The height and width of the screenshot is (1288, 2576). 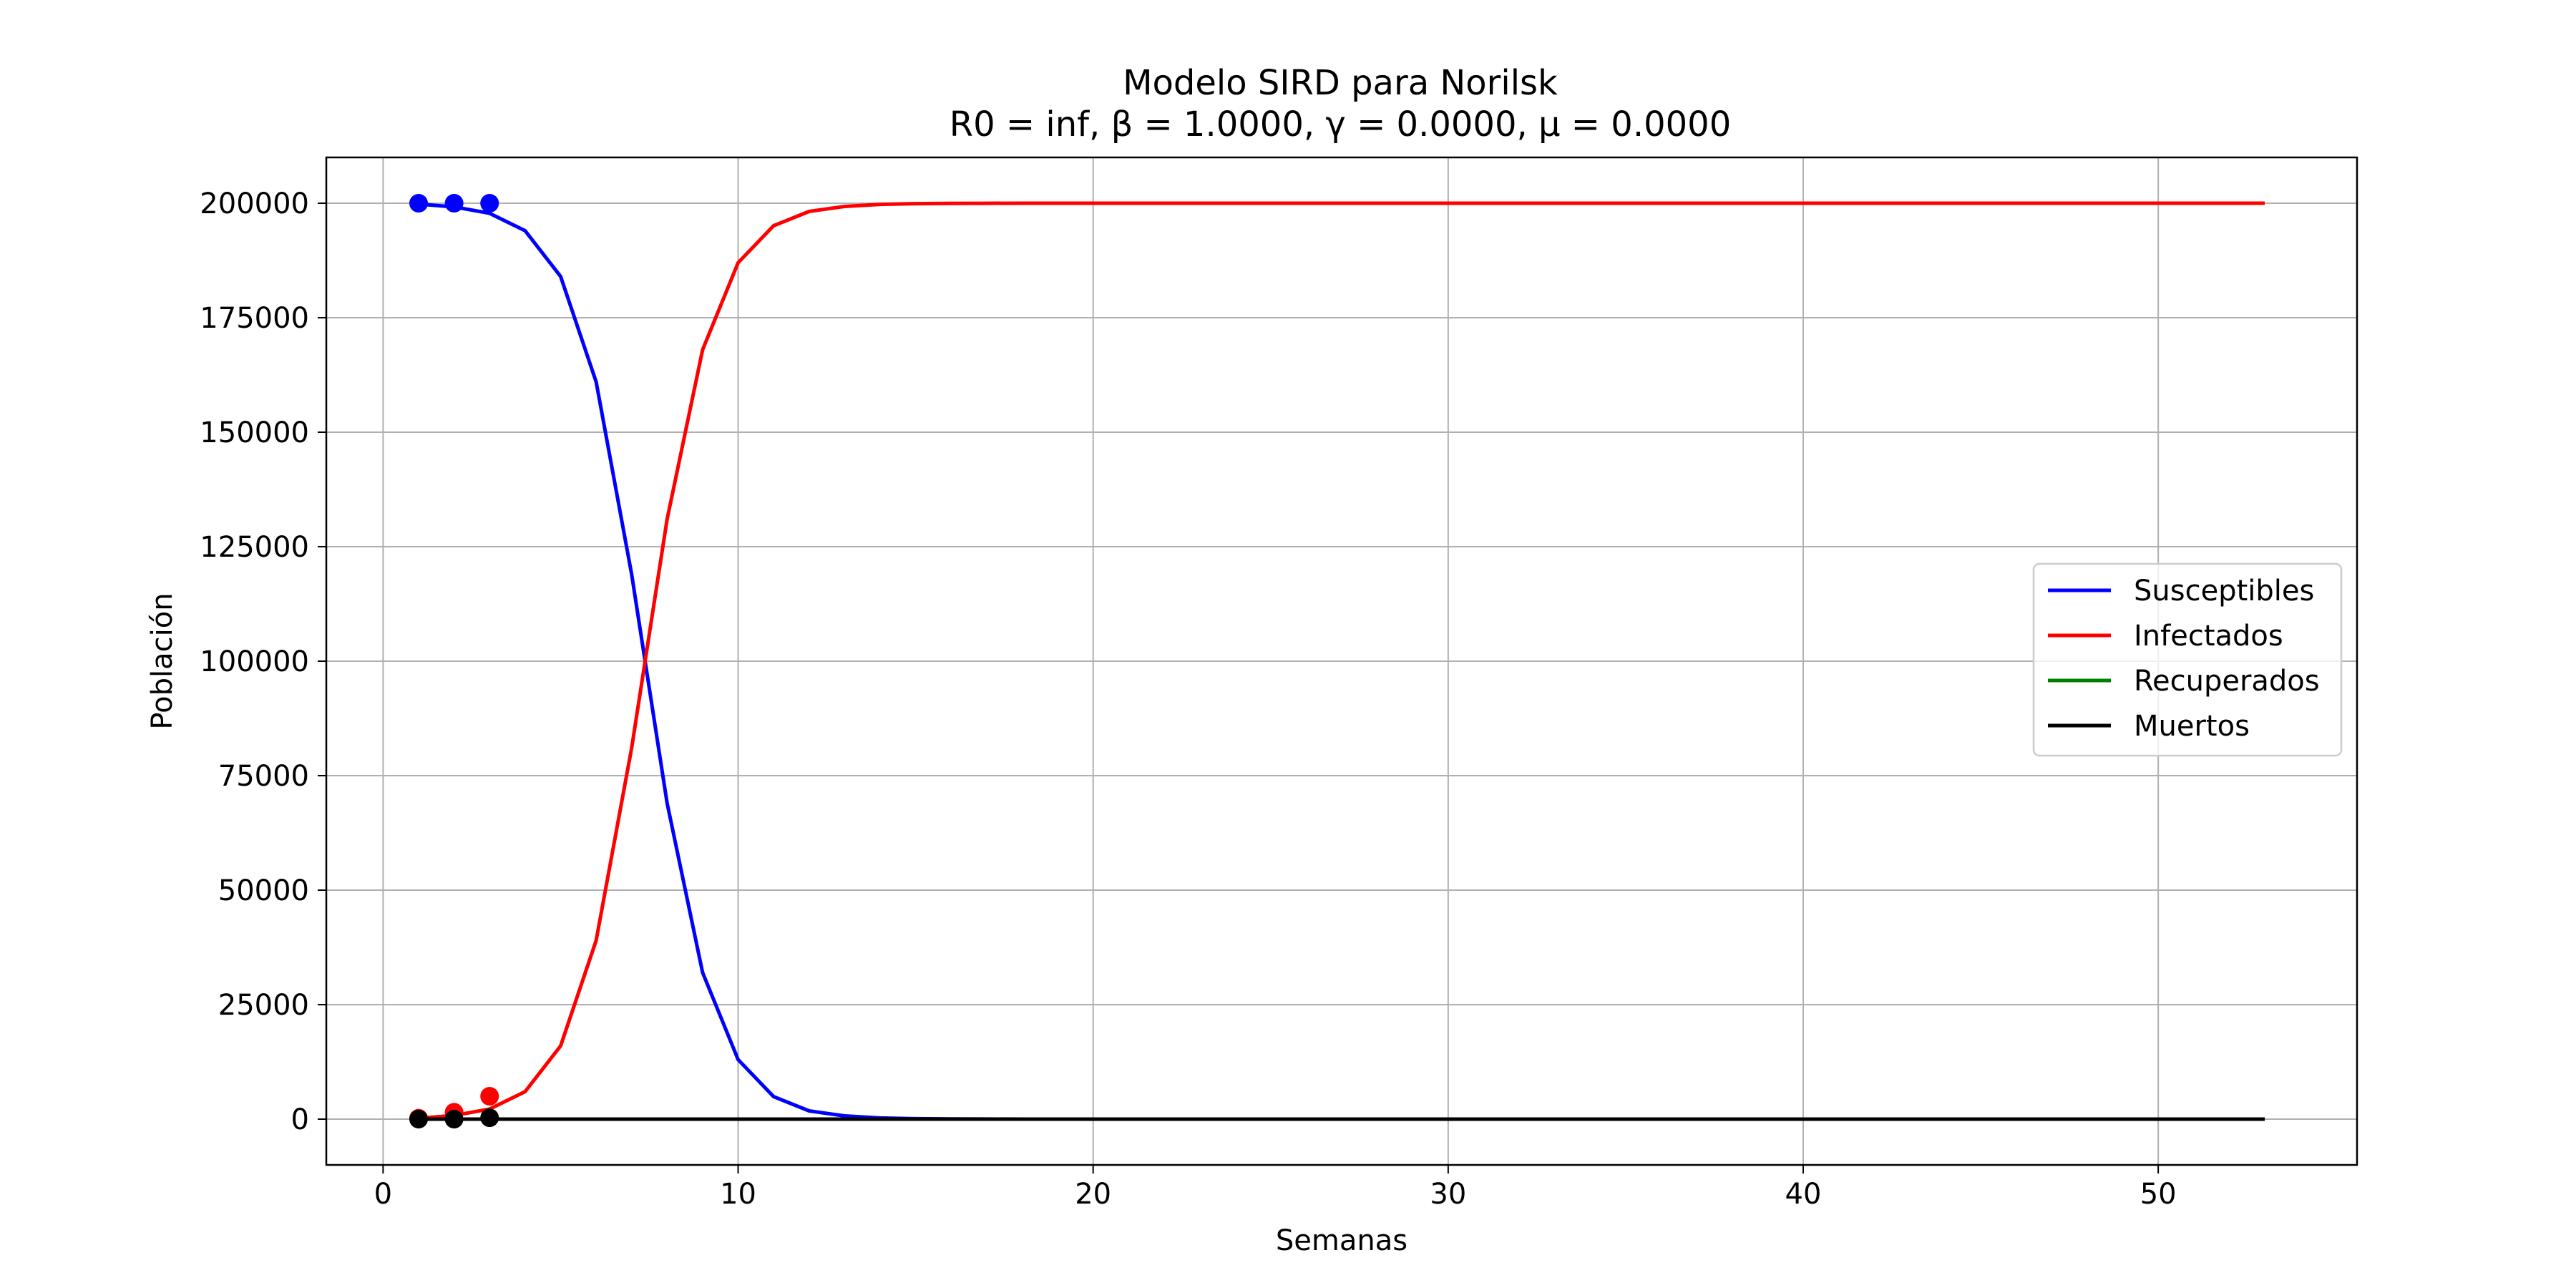 What do you see at coordinates (2227, 681) in the screenshot?
I see `legend-label: Recuperados` at bounding box center [2227, 681].